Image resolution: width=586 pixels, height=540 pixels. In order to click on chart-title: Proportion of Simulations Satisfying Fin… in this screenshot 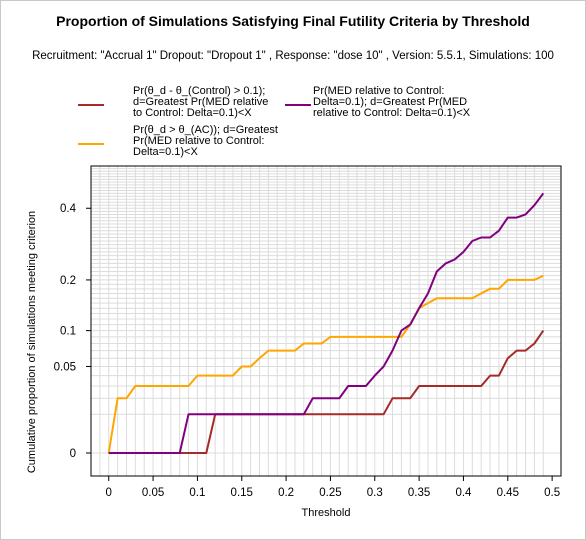, I will do `click(293, 21)`.